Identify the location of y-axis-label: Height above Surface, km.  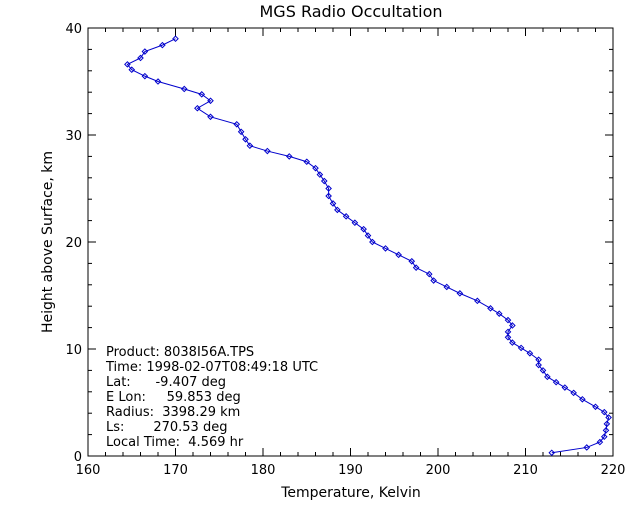
(48, 242).